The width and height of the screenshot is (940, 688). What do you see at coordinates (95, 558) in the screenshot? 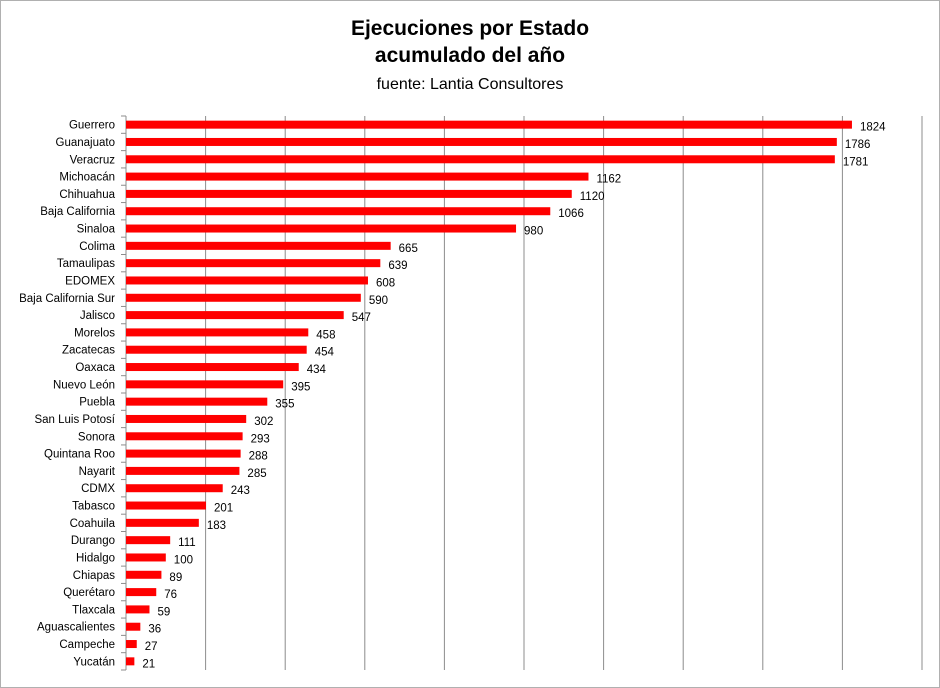
I see `category-label: Hidalgo` at bounding box center [95, 558].